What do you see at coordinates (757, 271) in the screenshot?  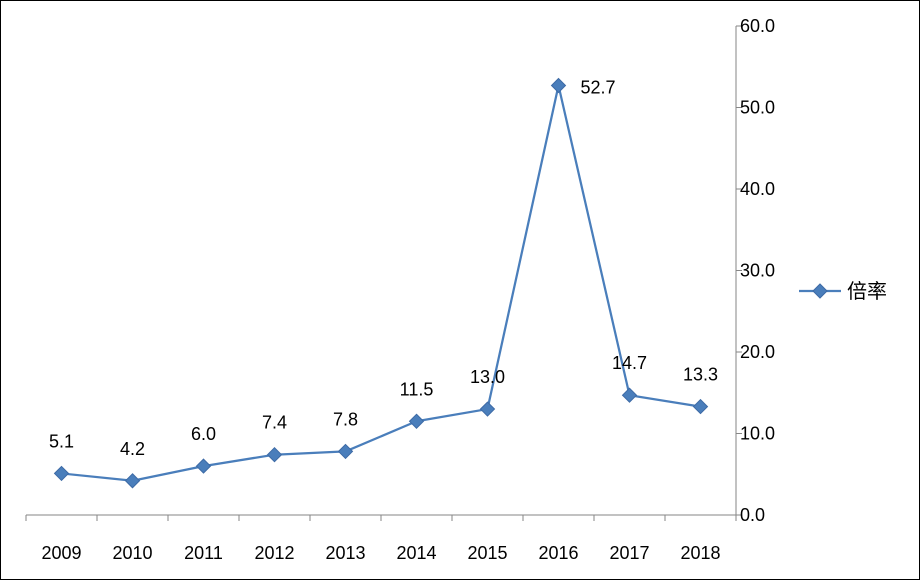 I see `y-tick-label: 30.0` at bounding box center [757, 271].